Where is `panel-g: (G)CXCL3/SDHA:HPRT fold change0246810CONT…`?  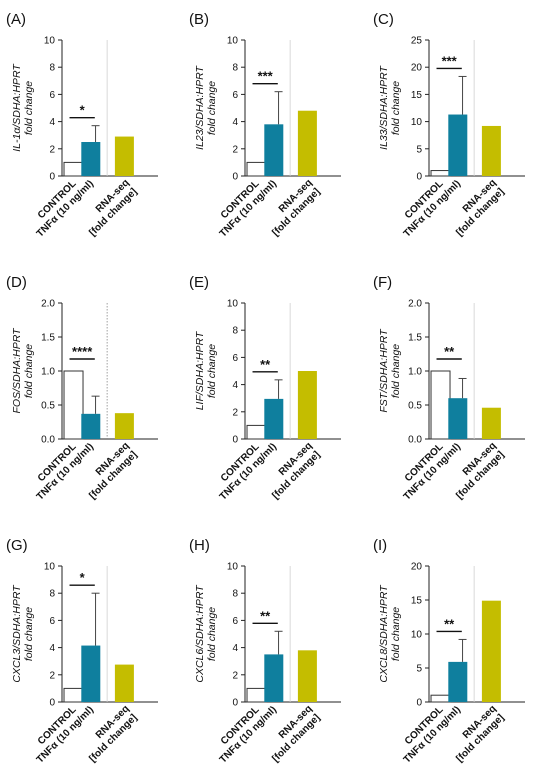
panel-g: (G)CXCL3/SDHA:HPRT fold change0246810CONT… is located at coordinates (82, 651).